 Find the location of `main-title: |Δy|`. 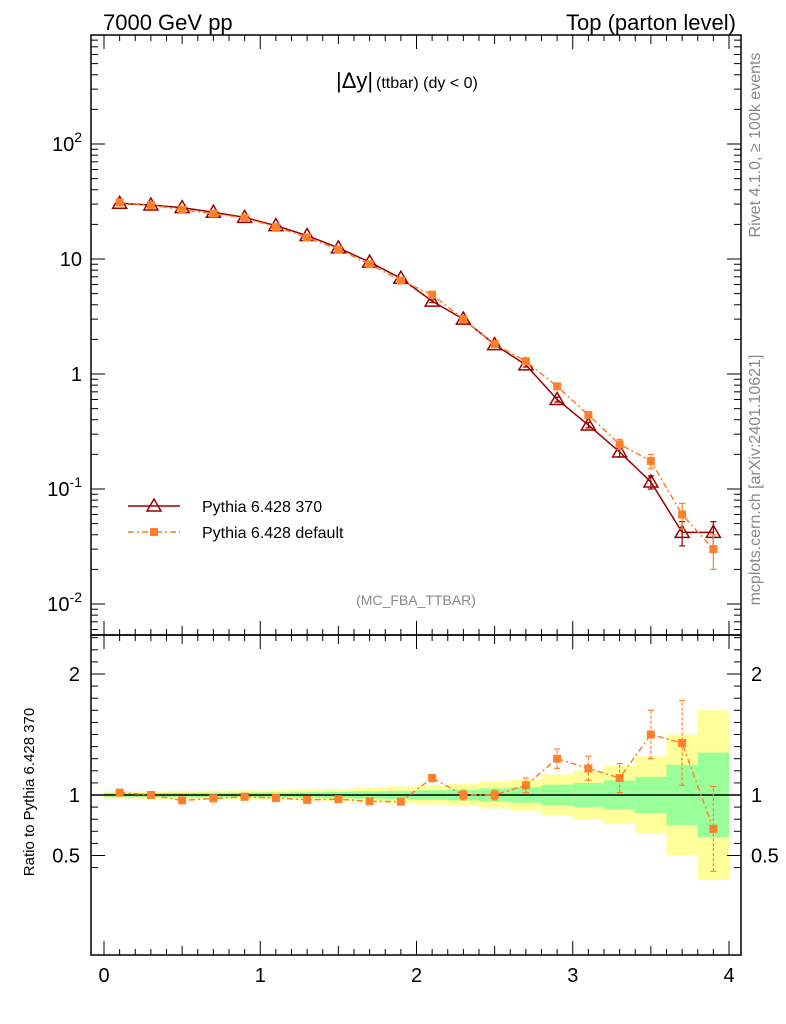

main-title: |Δy| is located at coordinates (354, 80).